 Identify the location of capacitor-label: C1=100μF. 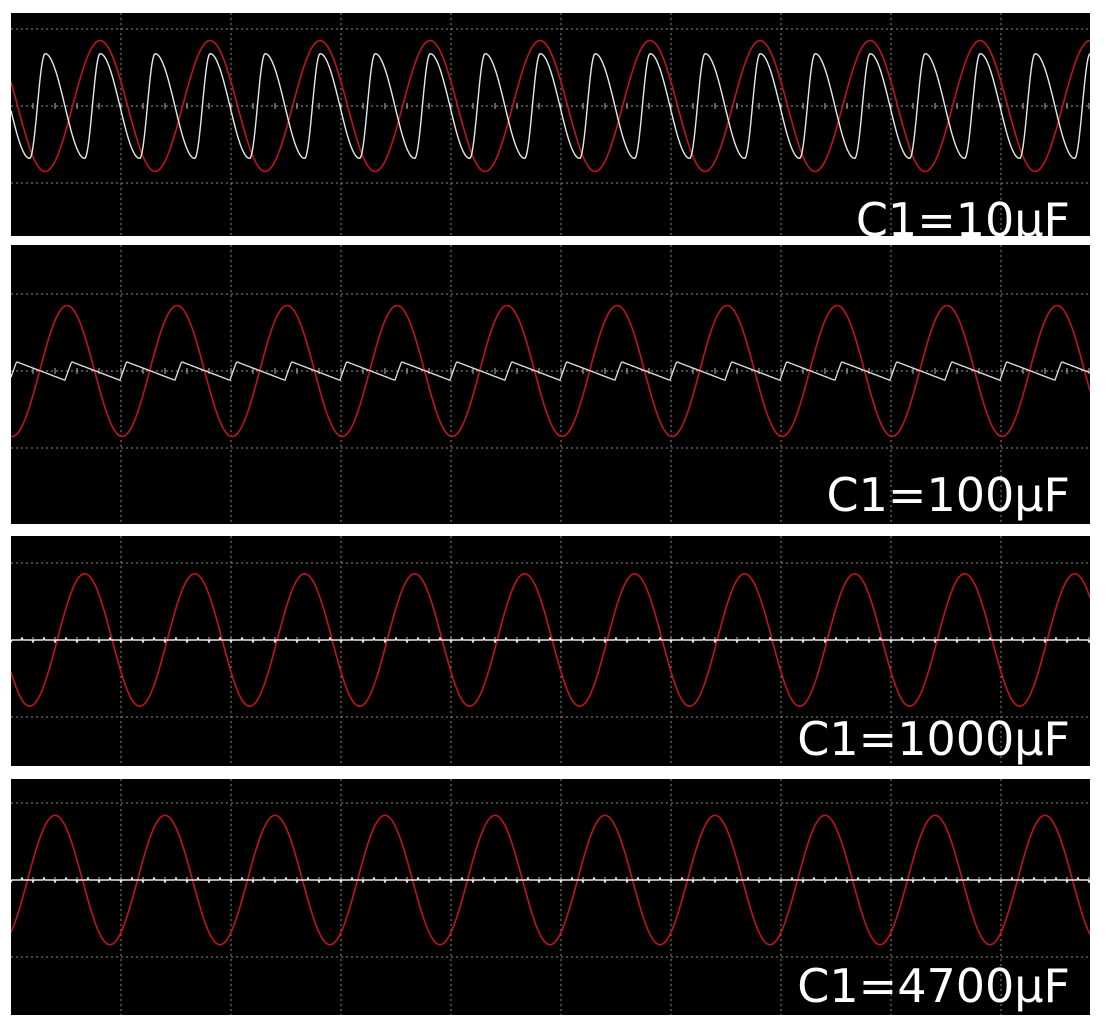
(948, 495).